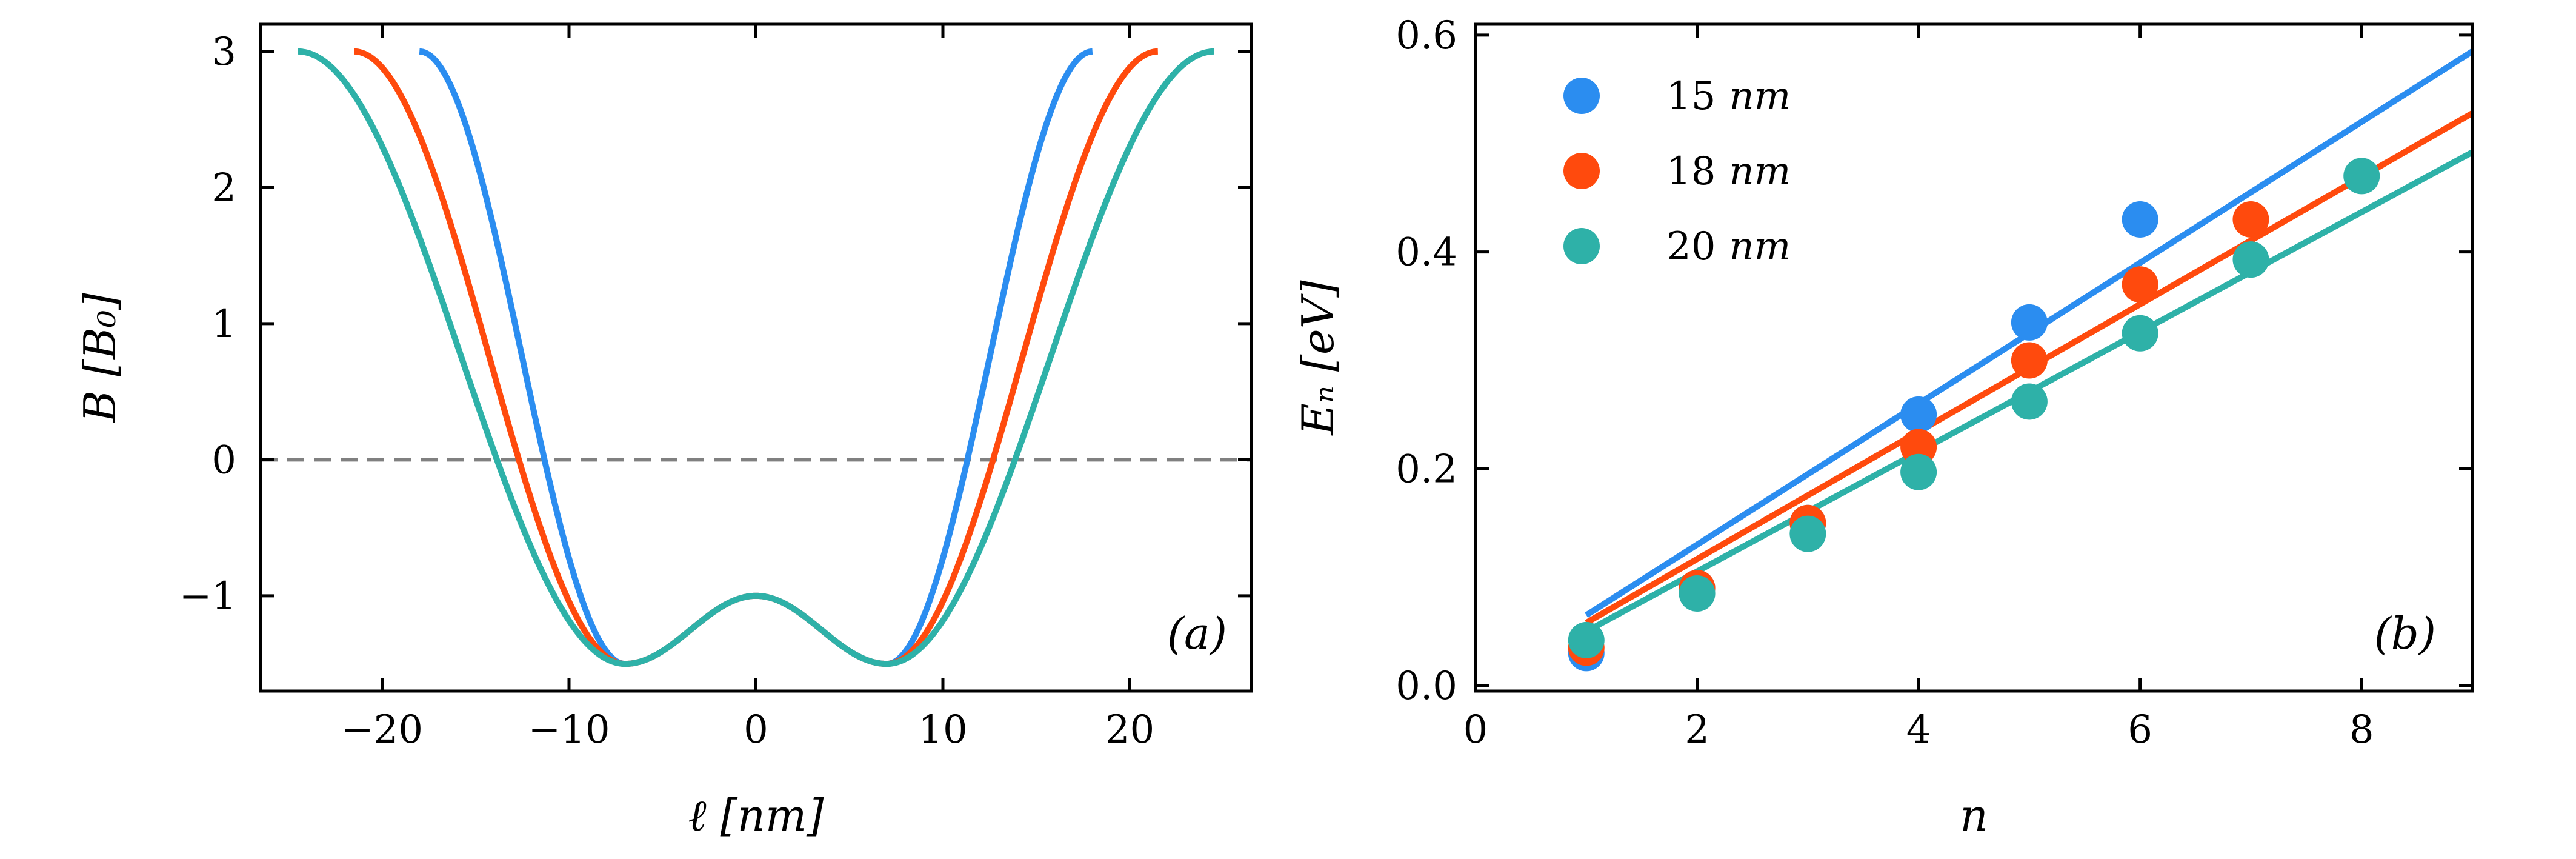  I want to click on legend-label: 18 nm, so click(1728, 171).